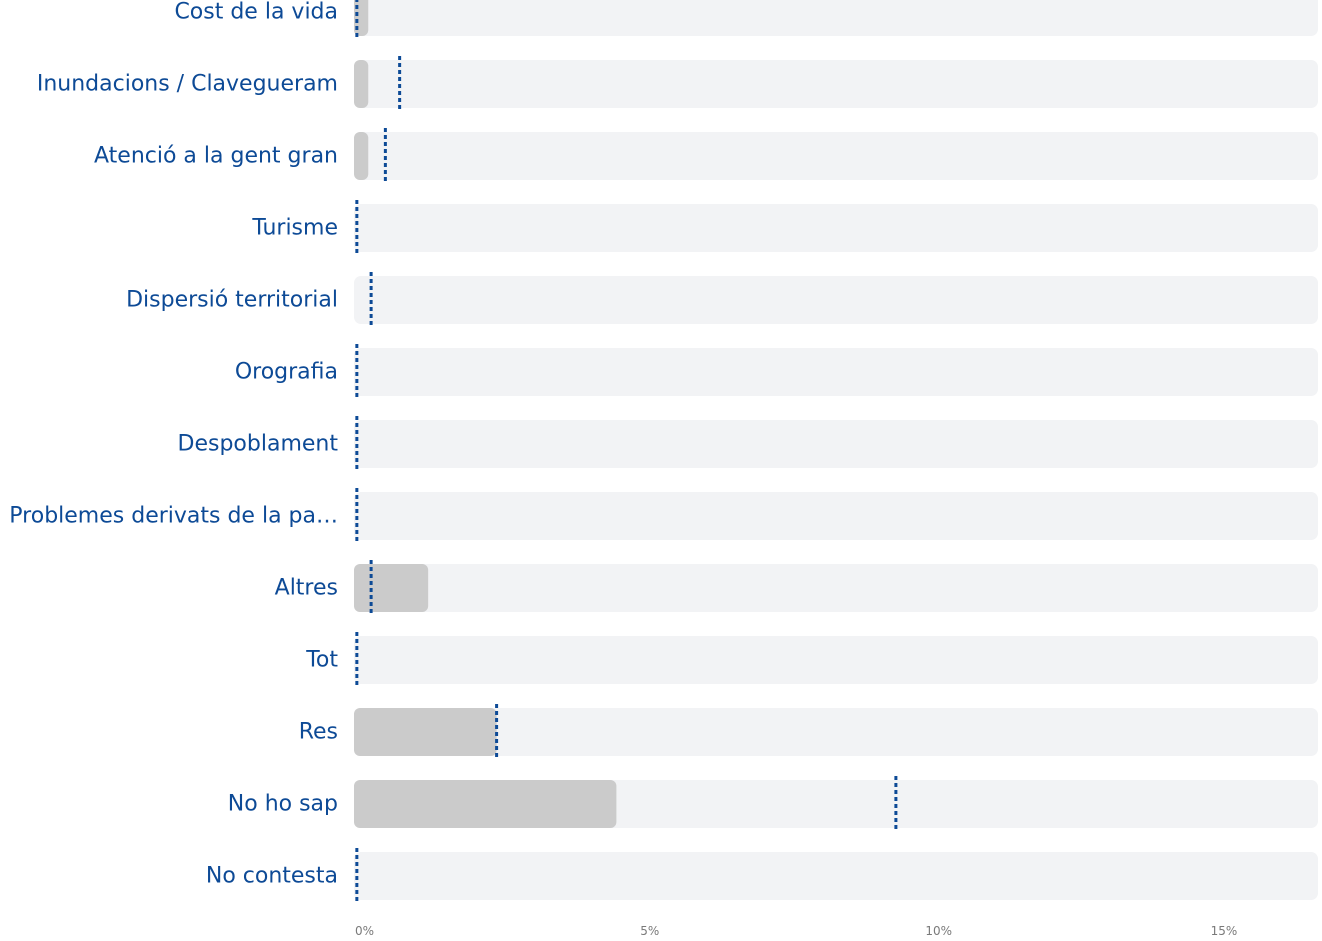 The width and height of the screenshot is (1322, 941). Describe the element at coordinates (286, 372) in the screenshot. I see `category-label: Orografia` at that location.